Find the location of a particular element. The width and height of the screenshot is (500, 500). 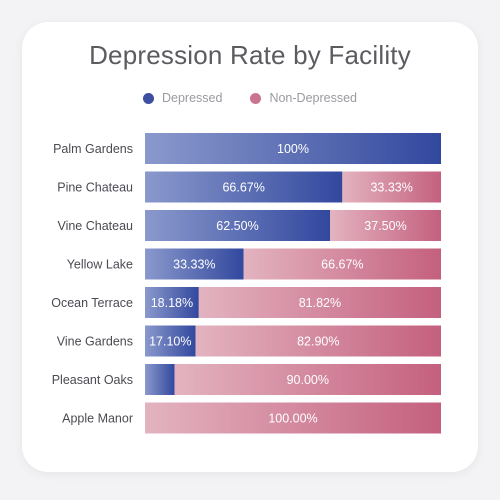

legend-item-non-depressed: Non-Depressed is located at coordinates (303, 98).